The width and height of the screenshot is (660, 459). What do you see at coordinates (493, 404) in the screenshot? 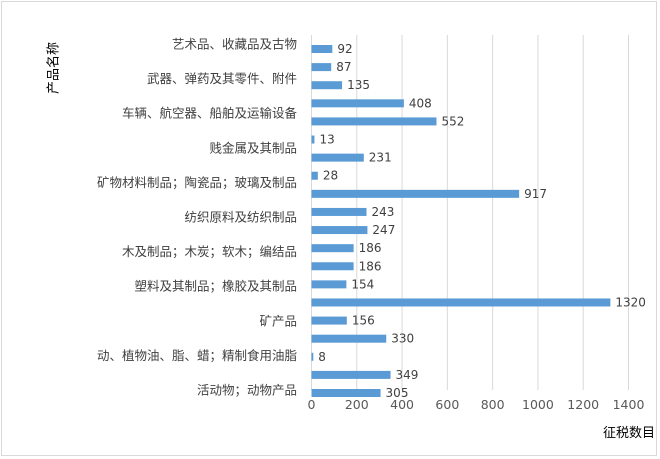
I see `x-tick-label: 800` at bounding box center [493, 404].